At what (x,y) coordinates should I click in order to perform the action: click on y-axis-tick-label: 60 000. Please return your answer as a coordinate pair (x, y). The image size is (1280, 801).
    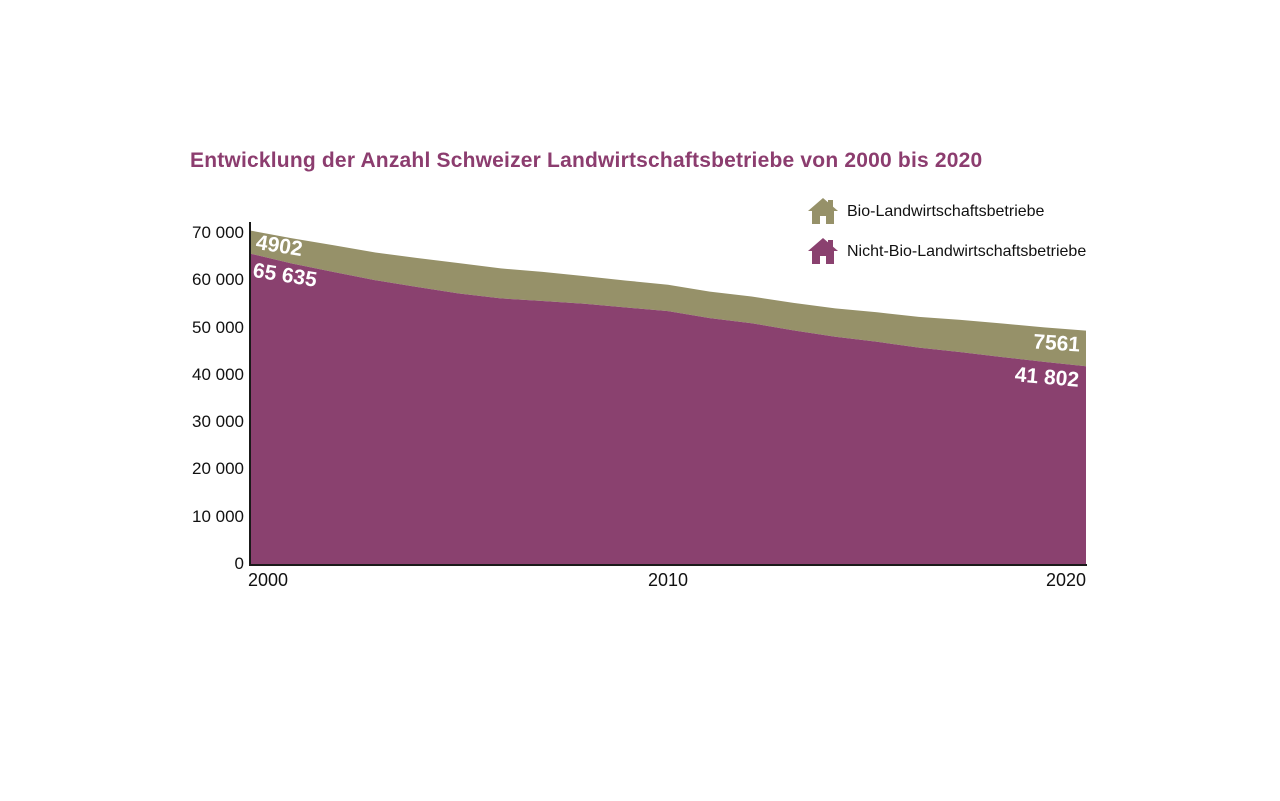
    Looking at the image, I should click on (218, 280).